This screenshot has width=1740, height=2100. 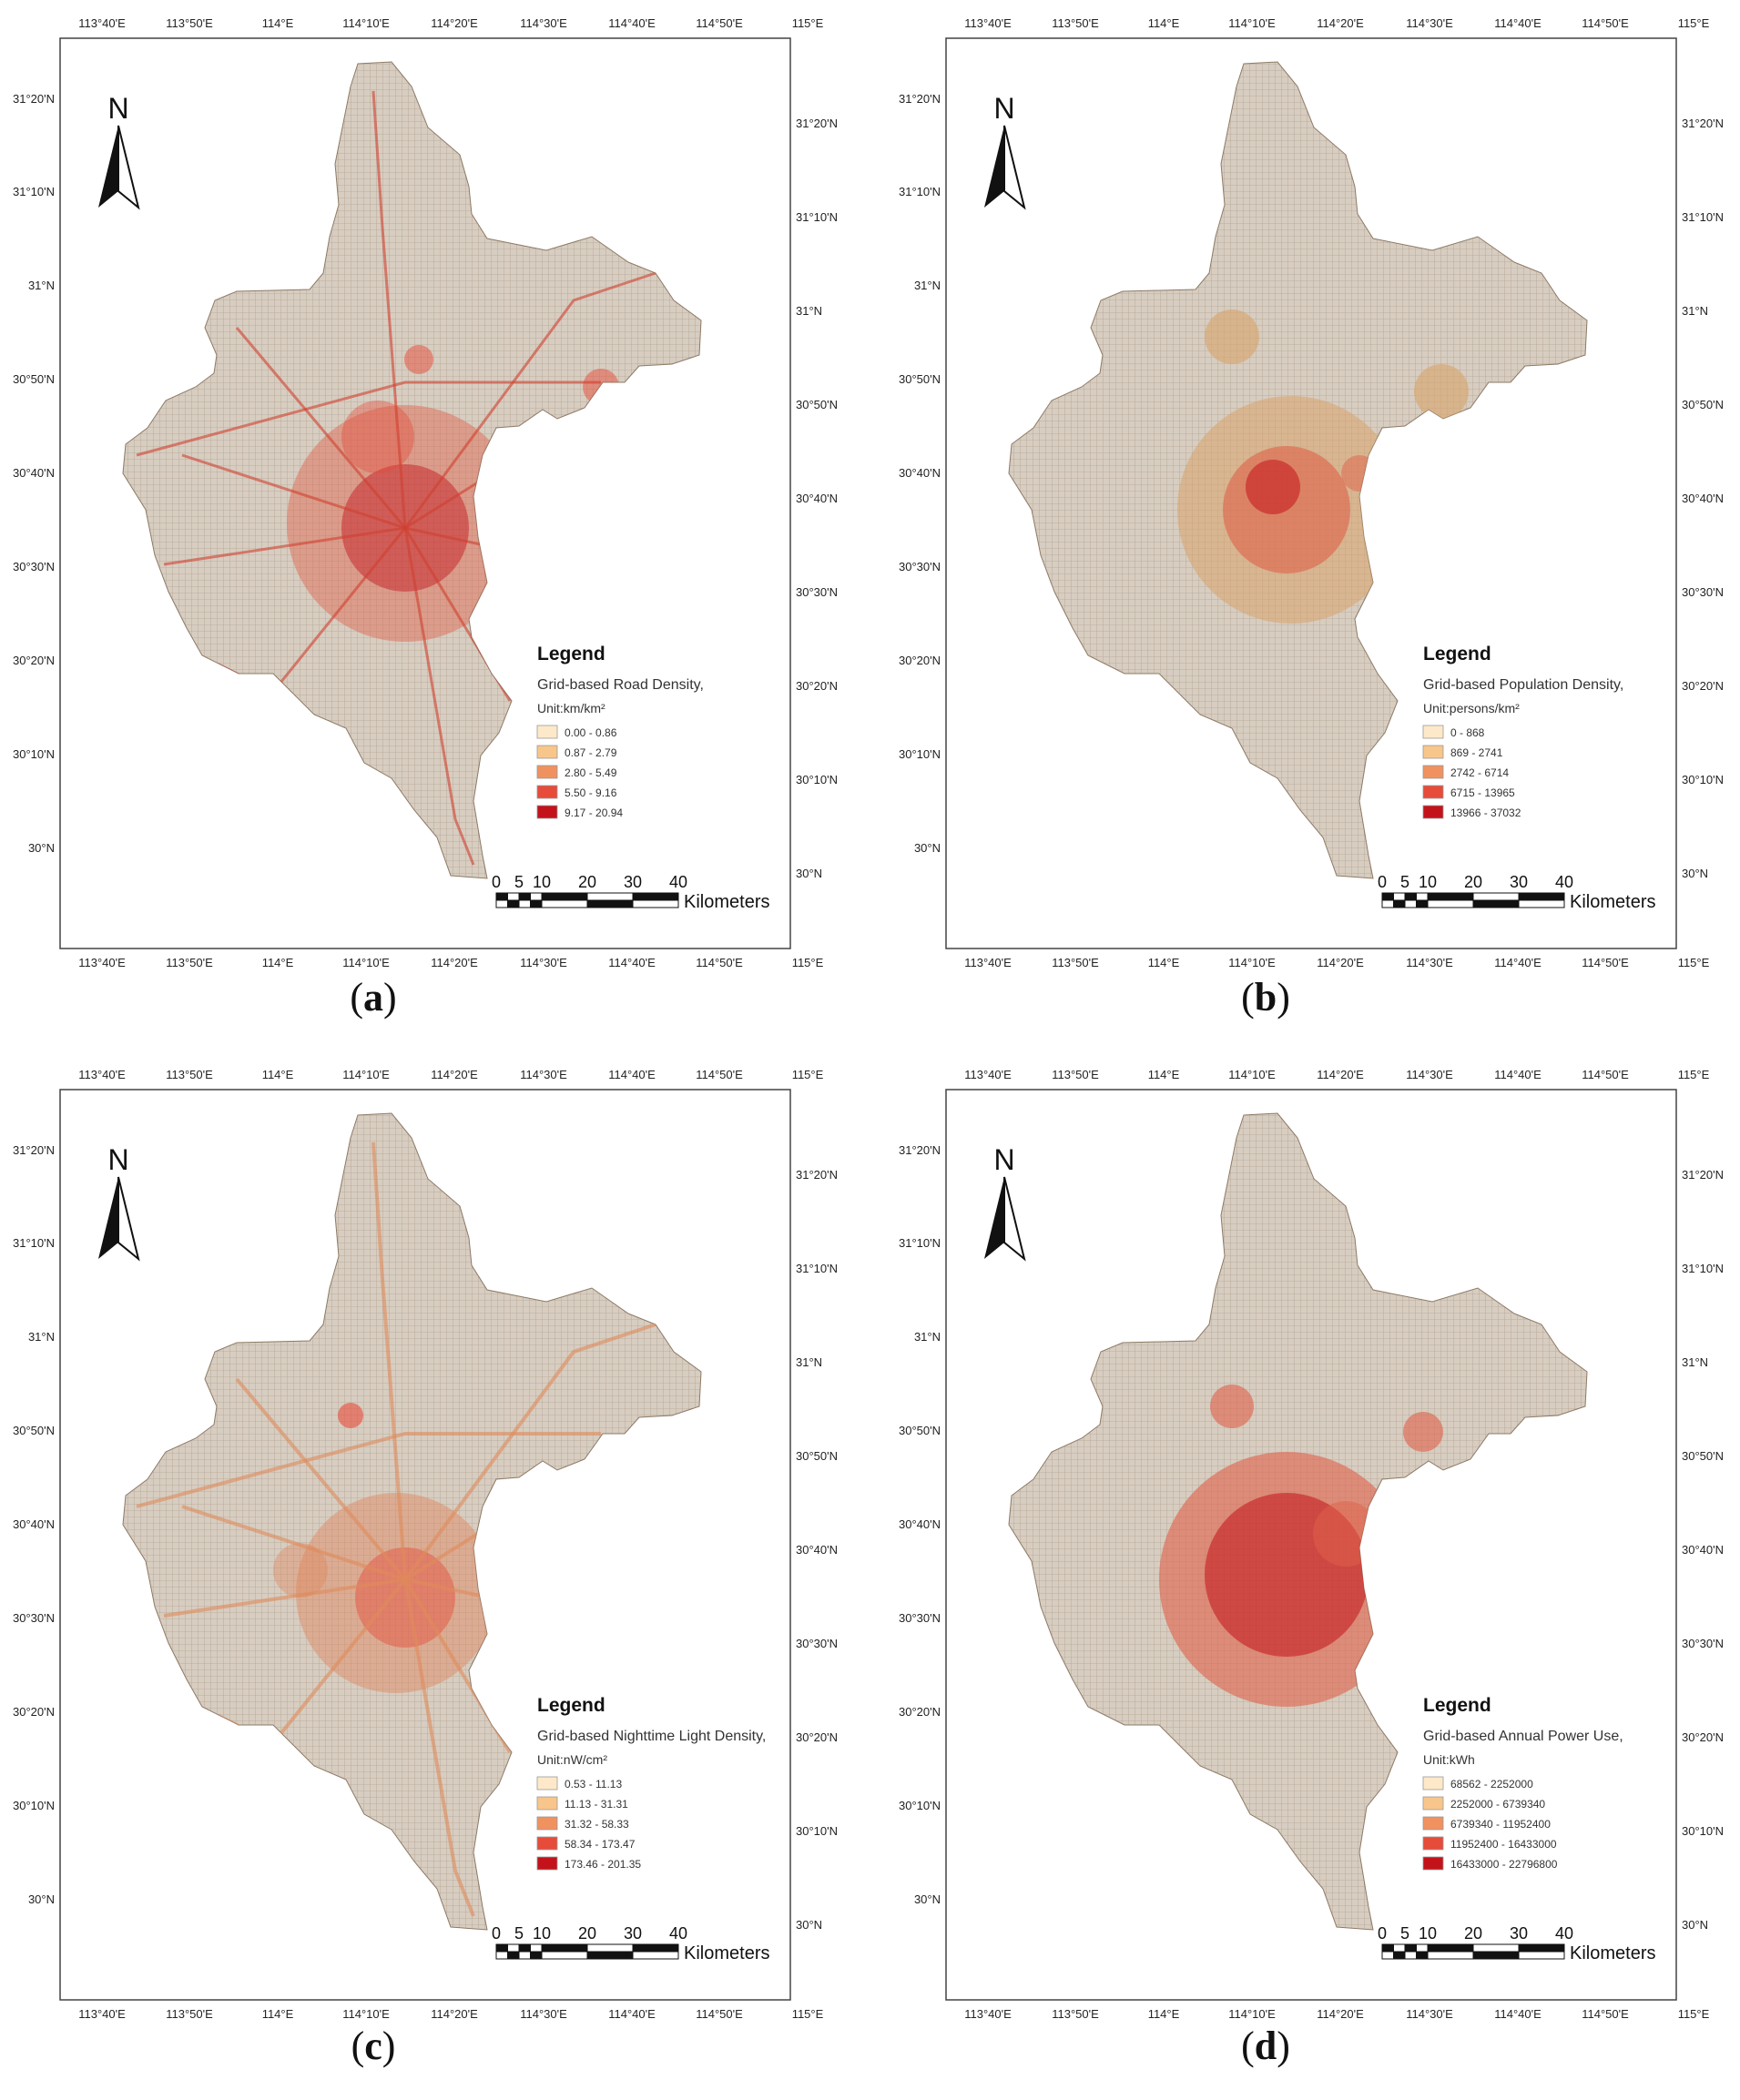 What do you see at coordinates (927, 1899) in the screenshot?
I see `lat-label-left: 30°N` at bounding box center [927, 1899].